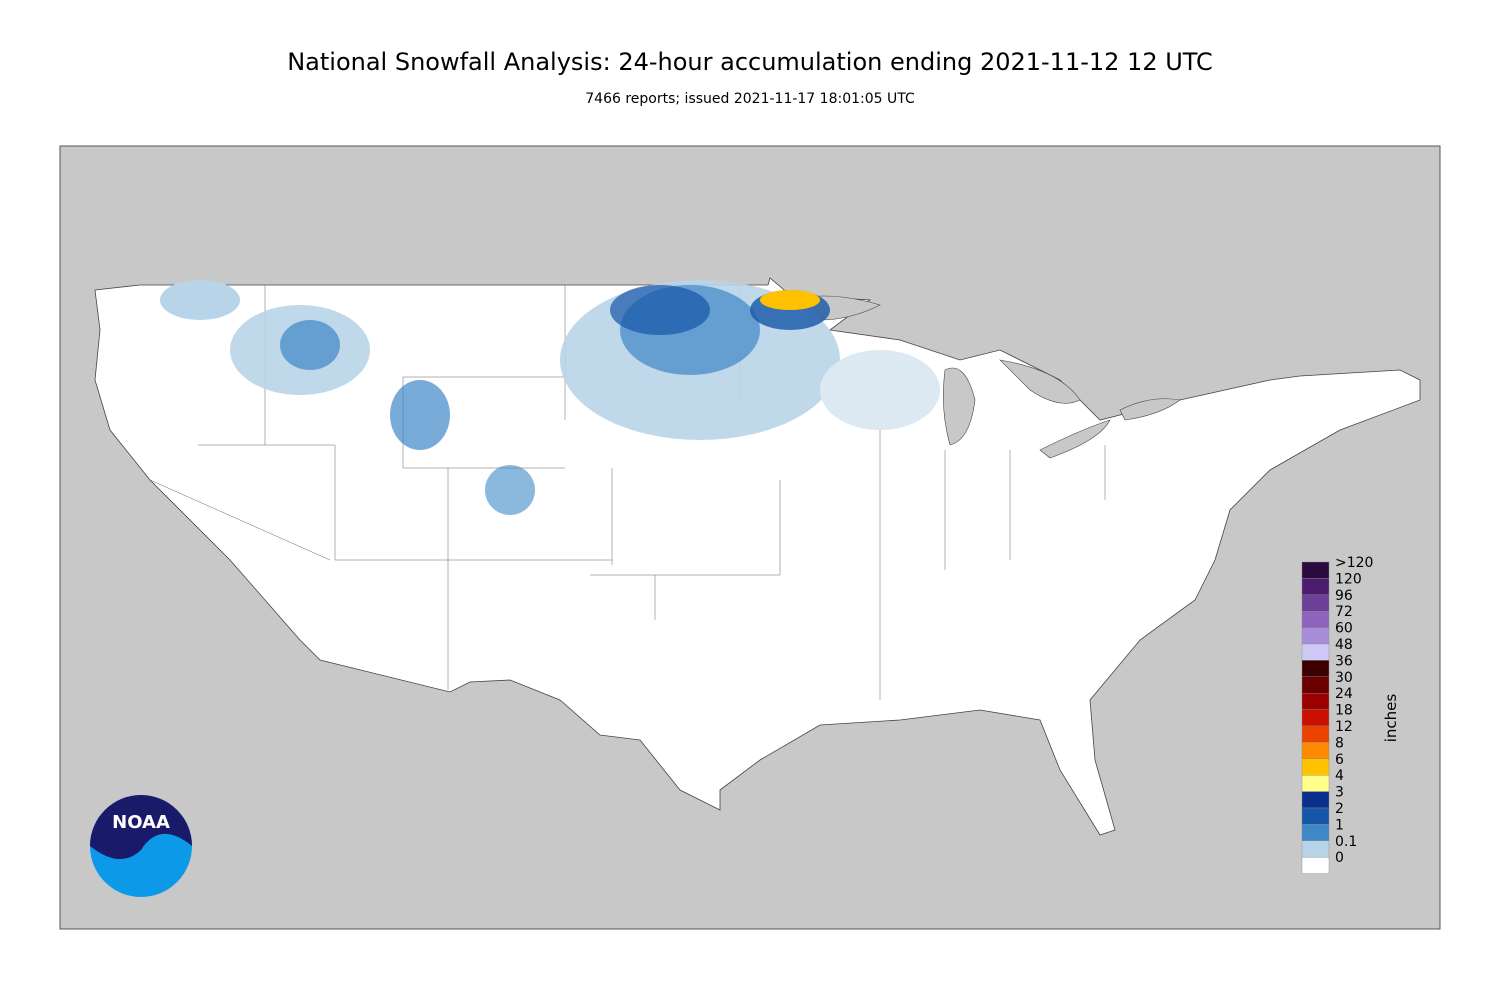 The height and width of the screenshot is (982, 1500). I want to click on legend-label: 8, so click(1339, 743).